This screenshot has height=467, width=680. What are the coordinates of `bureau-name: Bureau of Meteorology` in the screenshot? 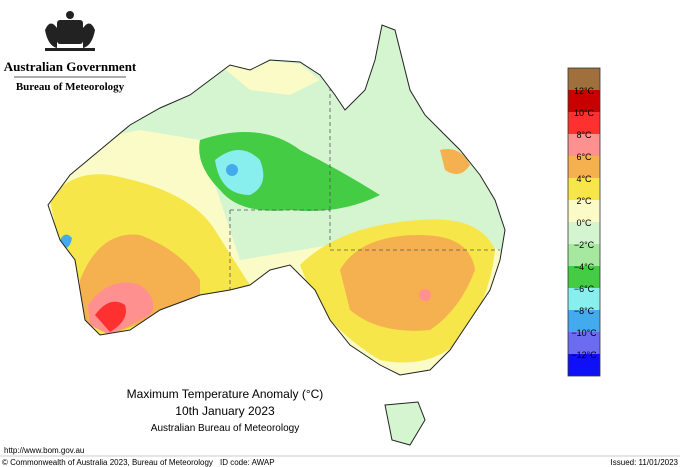 It's located at (70, 87).